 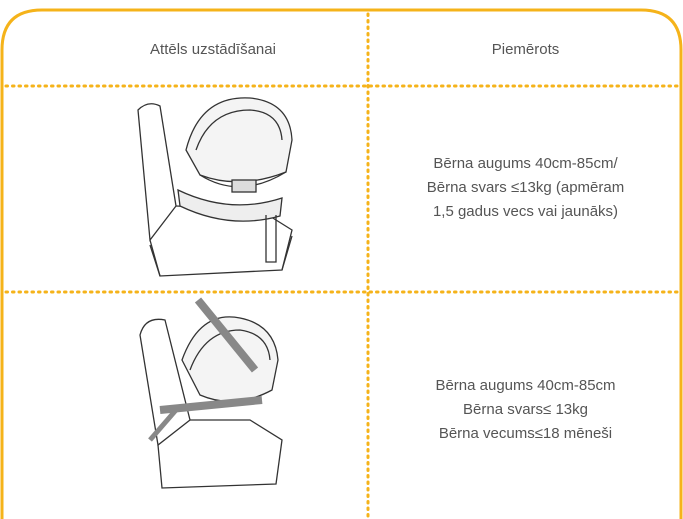 I want to click on text-line: Bērna vecums≤18 mēneši, so click(x=525, y=433).